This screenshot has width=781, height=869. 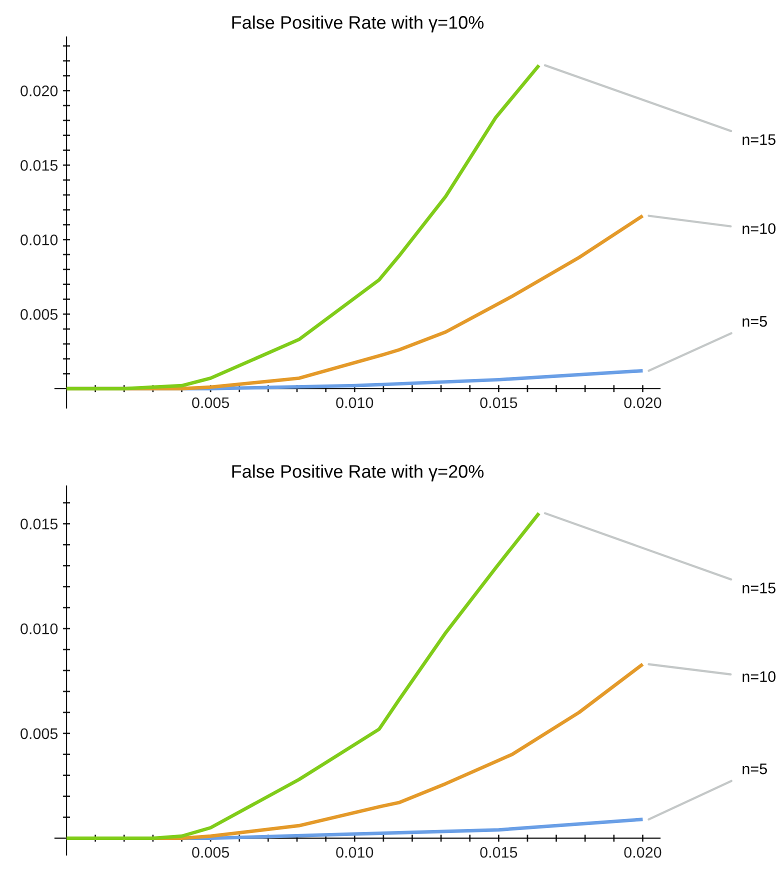 I want to click on chart-title: False Positive Rate with γ=10%, so click(x=358, y=24).